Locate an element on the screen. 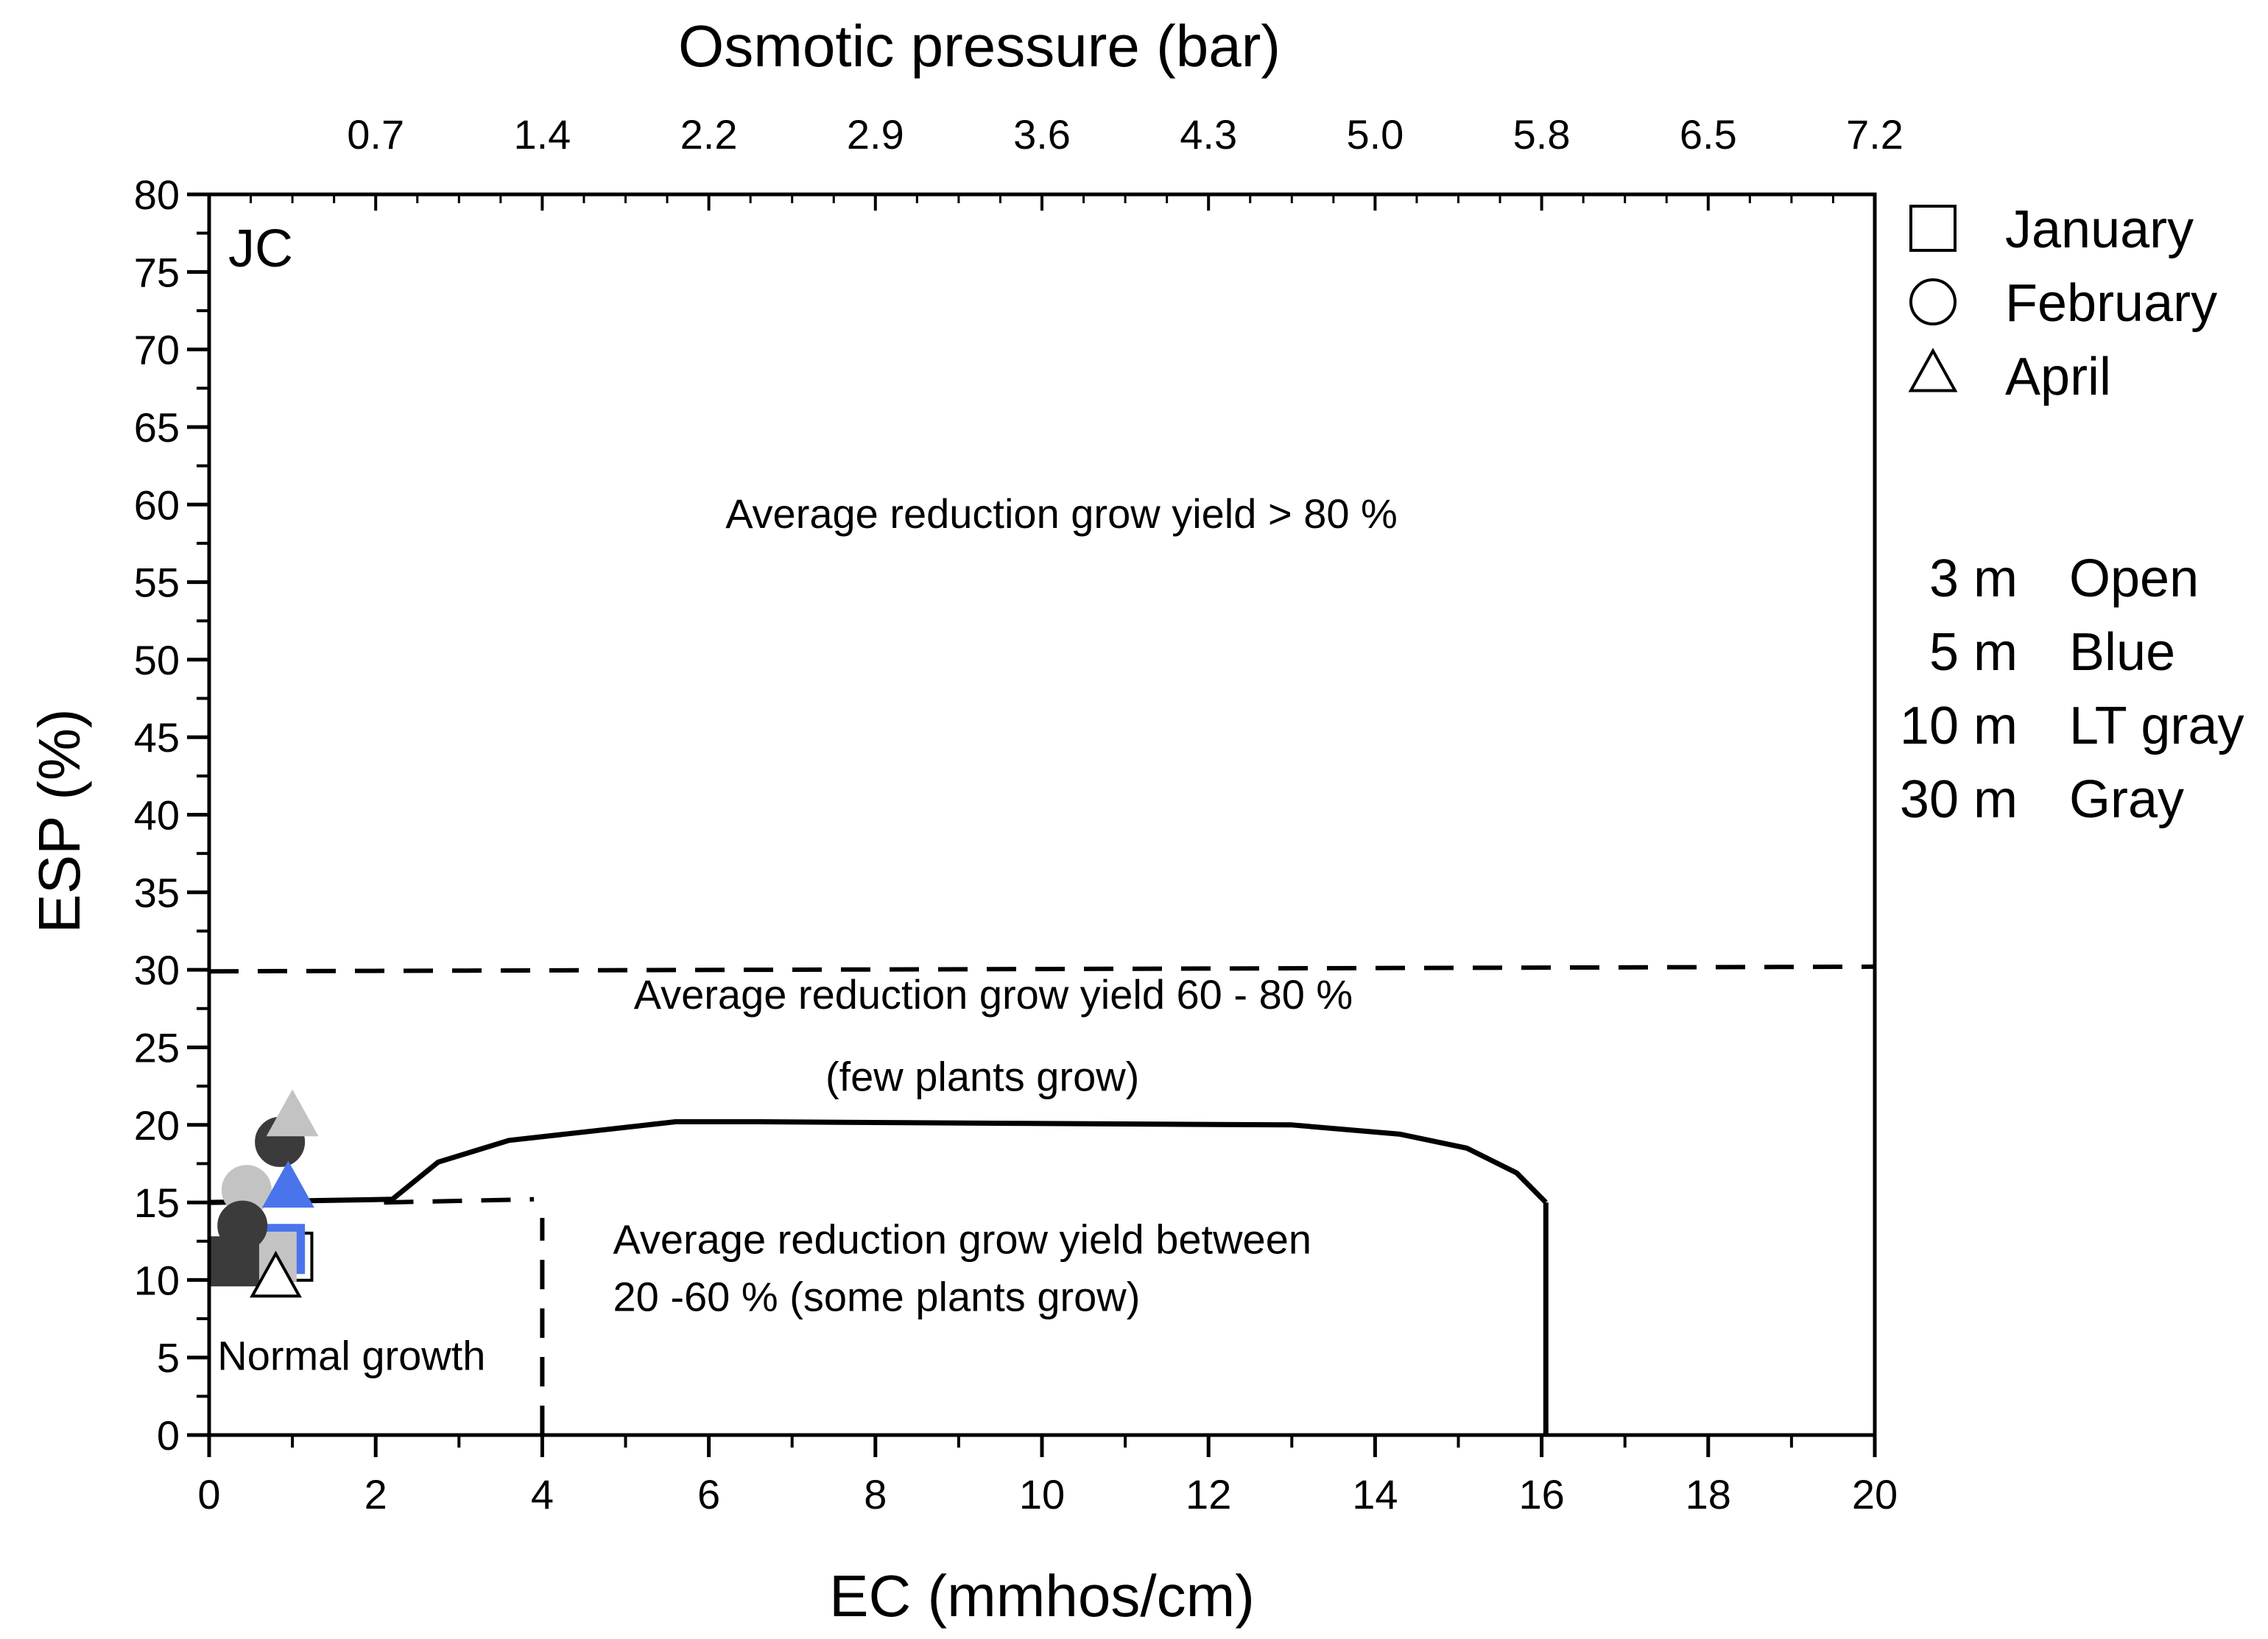 Image resolution: width=2268 pixels, height=1639 pixels. legend-triangle-icon is located at coordinates (1933, 370).